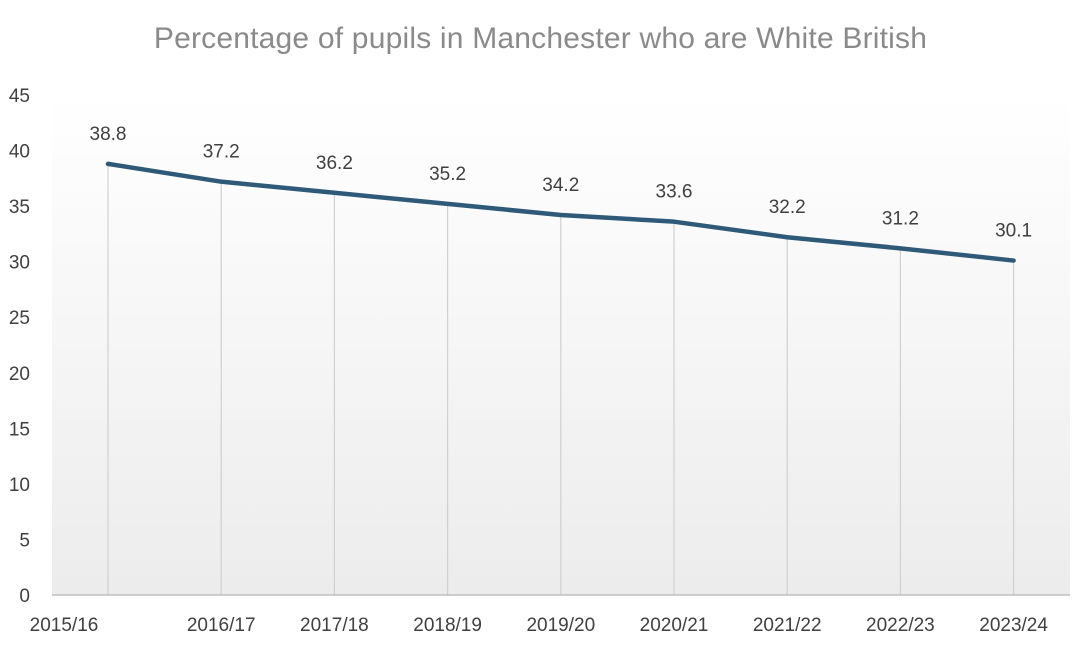 The height and width of the screenshot is (647, 1081). I want to click on y-tick-label: 45, so click(19, 96).